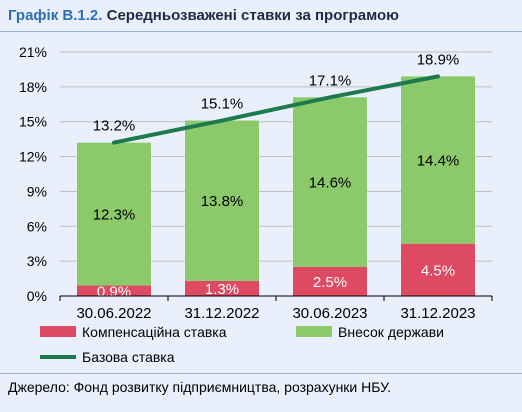  What do you see at coordinates (113, 313) in the screenshot?
I see `x-category-label: 30.06.2022` at bounding box center [113, 313].